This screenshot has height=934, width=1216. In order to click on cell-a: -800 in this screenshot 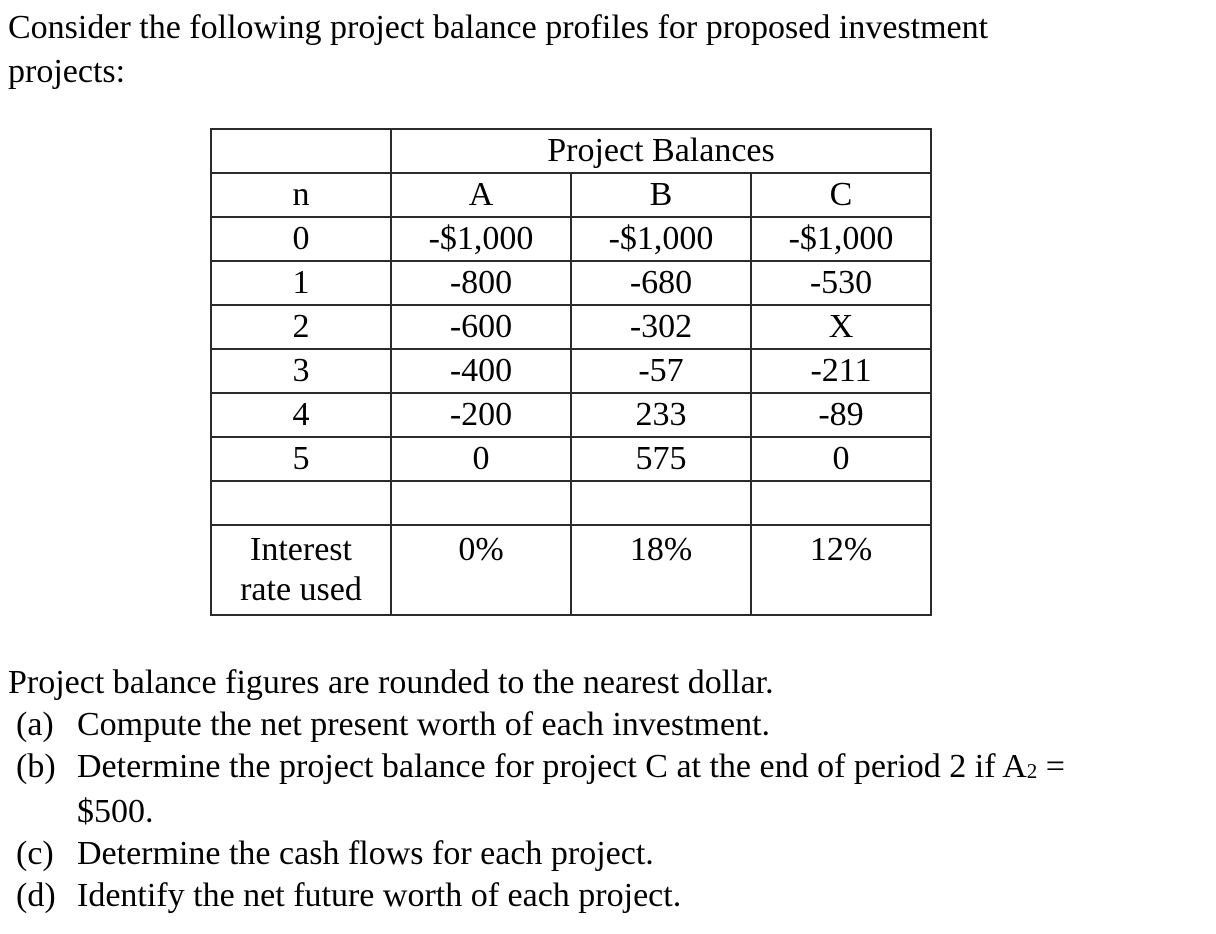, I will do `click(481, 283)`.